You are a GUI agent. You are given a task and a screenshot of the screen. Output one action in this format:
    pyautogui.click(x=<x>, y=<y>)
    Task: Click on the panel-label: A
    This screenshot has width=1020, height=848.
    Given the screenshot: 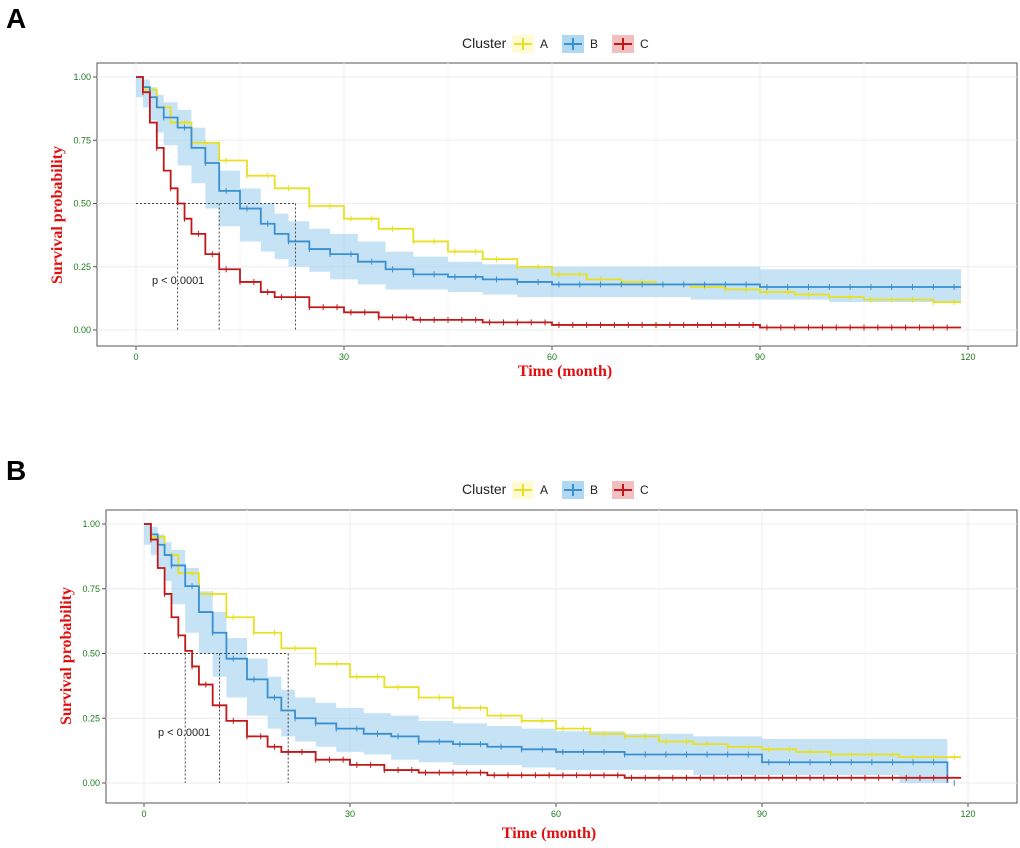 What is the action you would take?
    pyautogui.click(x=16, y=18)
    